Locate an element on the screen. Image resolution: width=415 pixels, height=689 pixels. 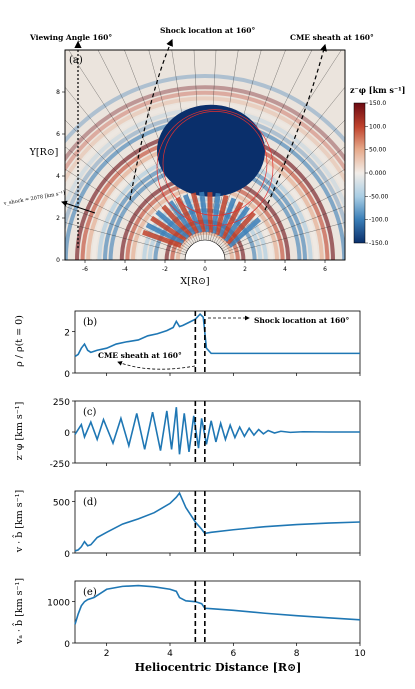
panelD-label: (d) is located at coordinates (90, 502).